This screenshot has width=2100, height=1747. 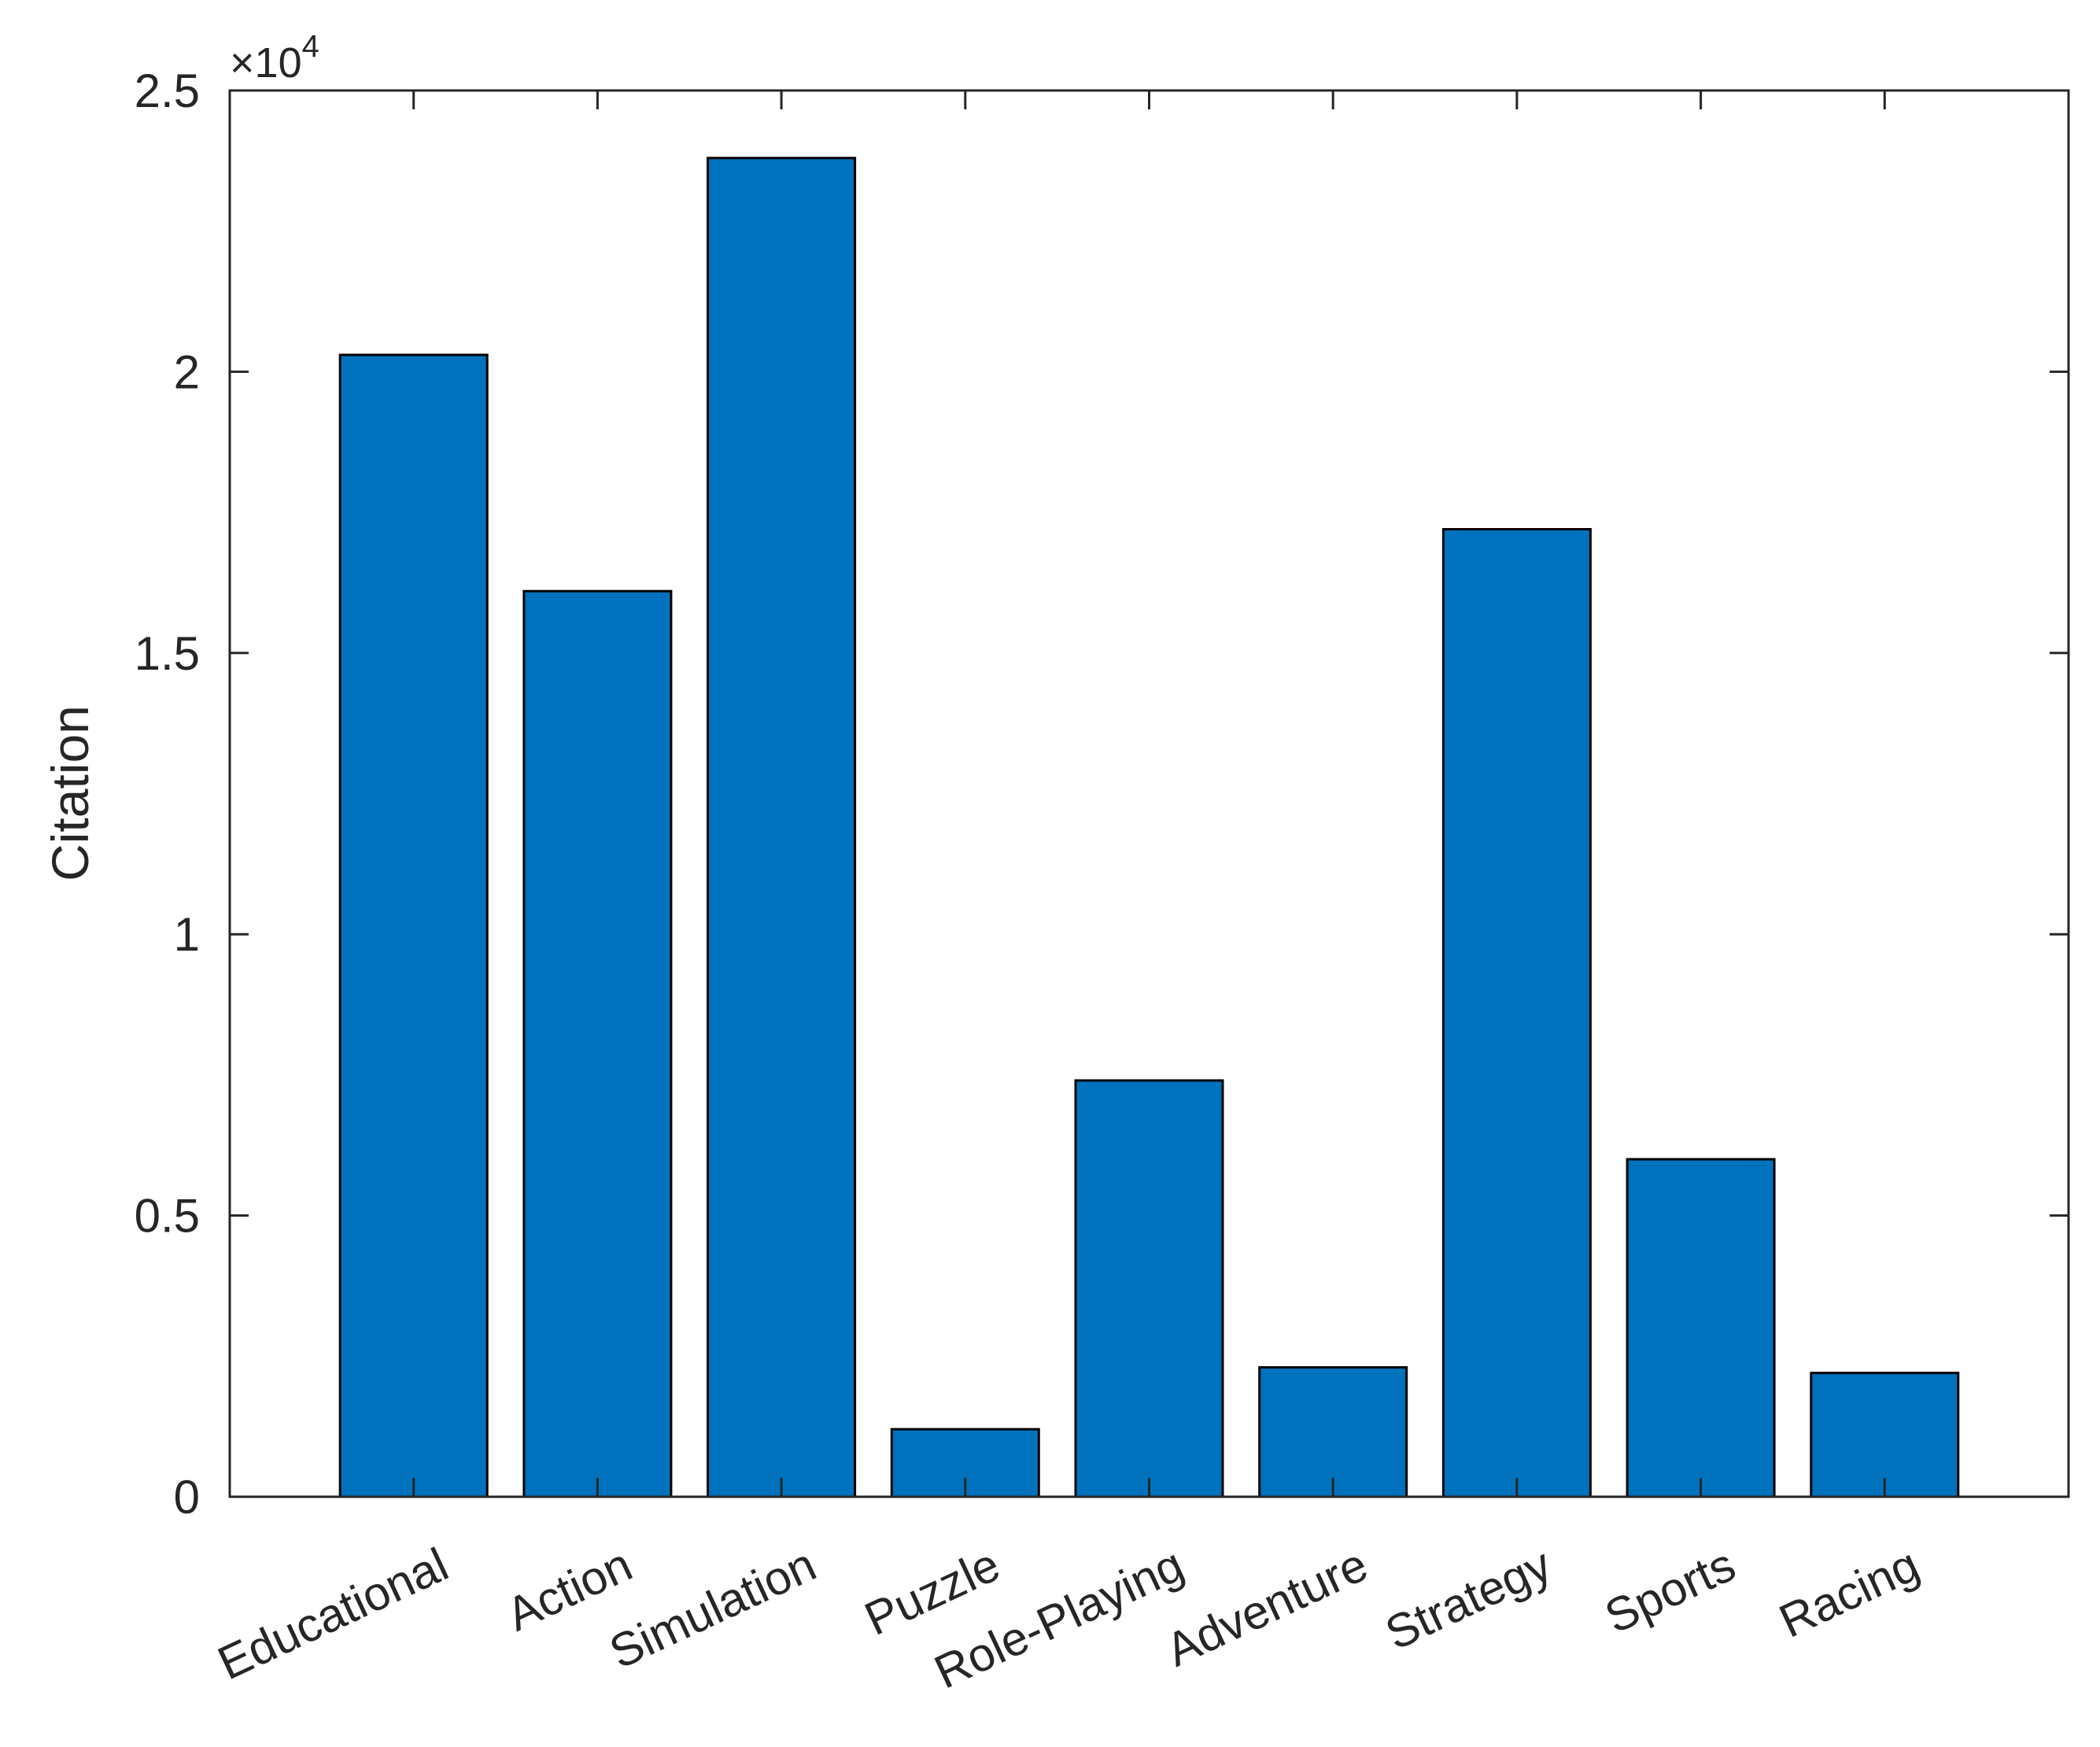 I want to click on bar-educational, so click(x=414, y=925).